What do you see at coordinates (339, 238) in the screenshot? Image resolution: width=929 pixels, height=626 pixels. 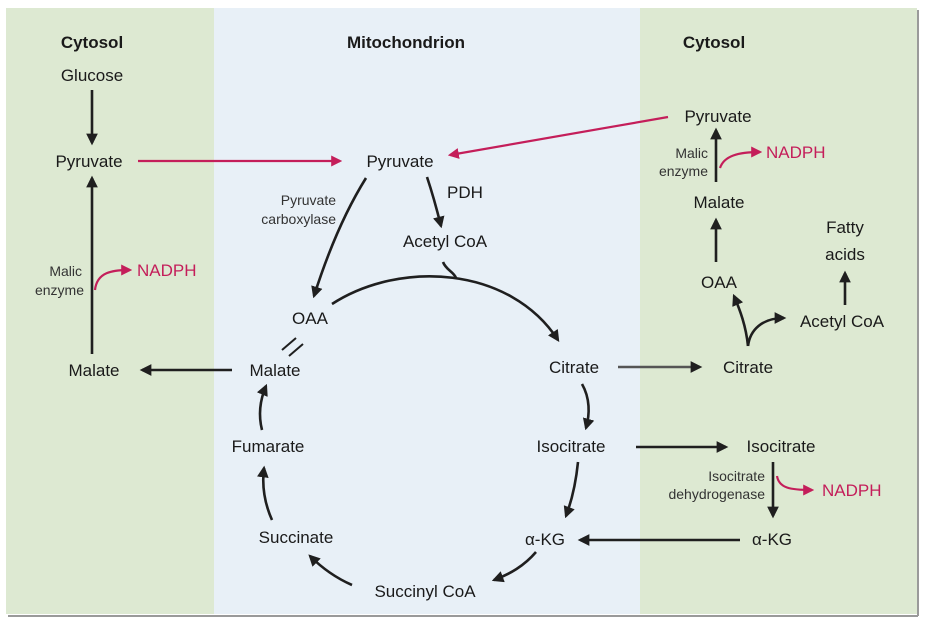 I see `pyruvate-carboxylase-arrow` at bounding box center [339, 238].